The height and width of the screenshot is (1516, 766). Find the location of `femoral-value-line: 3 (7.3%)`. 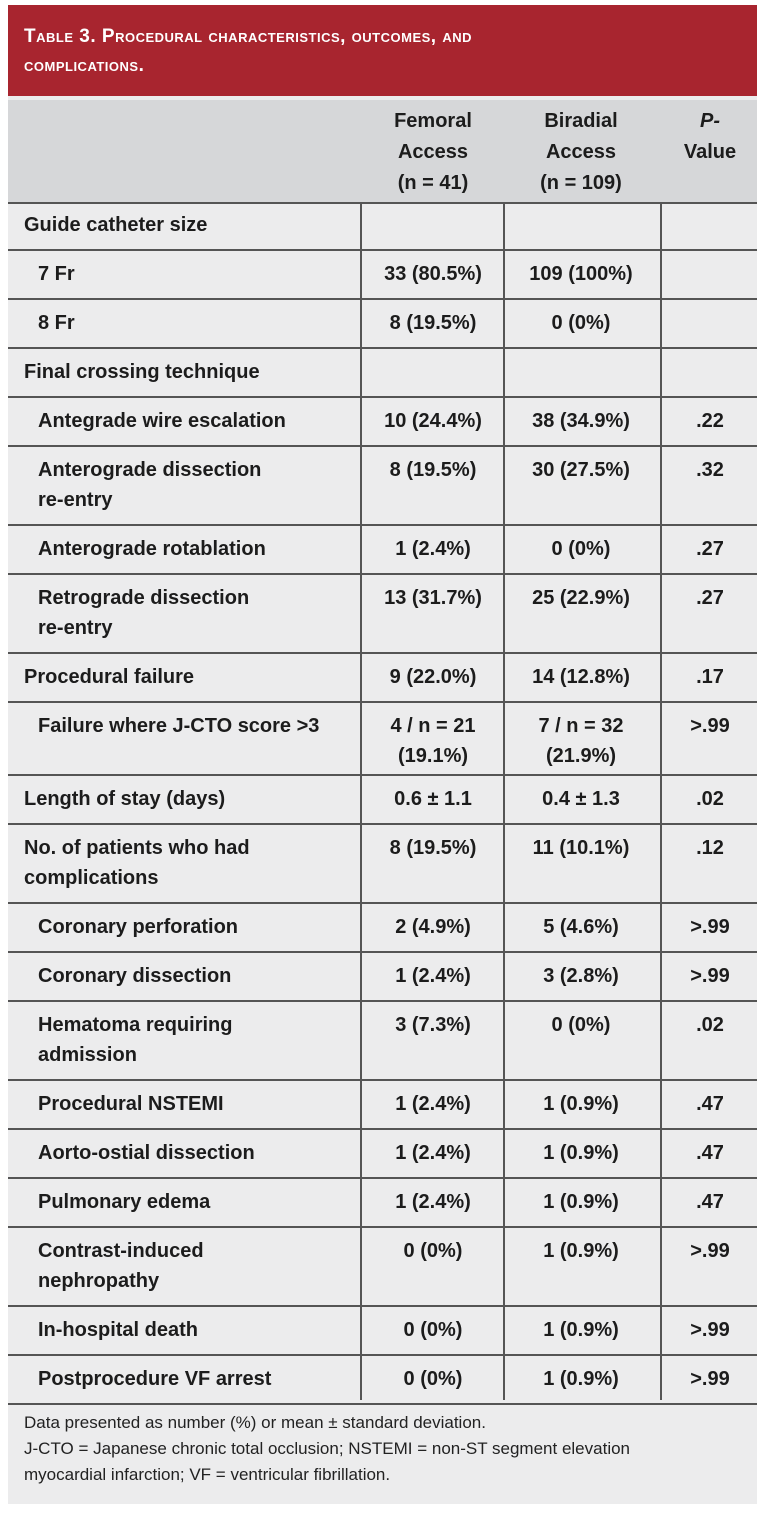

femoral-value-line: 3 (7.3%) is located at coordinates (433, 1025).